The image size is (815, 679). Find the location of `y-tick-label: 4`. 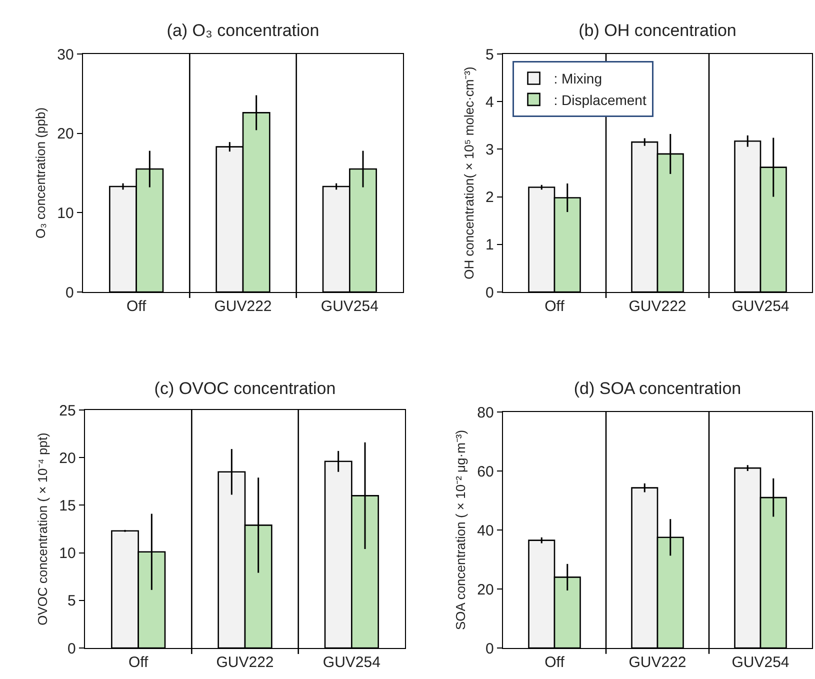

y-tick-label: 4 is located at coordinates (490, 102).